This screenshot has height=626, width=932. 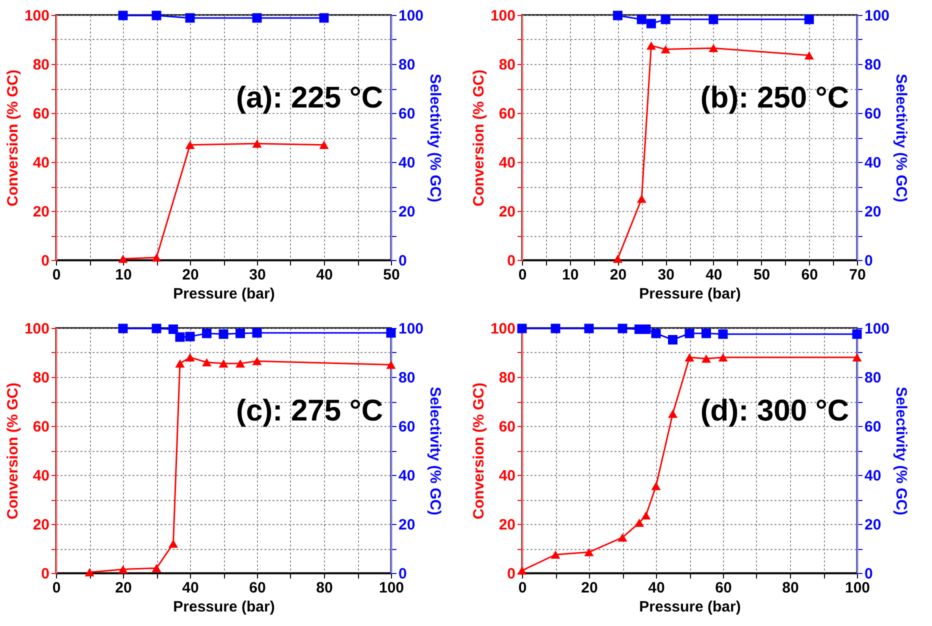 What do you see at coordinates (857, 275) in the screenshot?
I see `x-tick-label: 70` at bounding box center [857, 275].